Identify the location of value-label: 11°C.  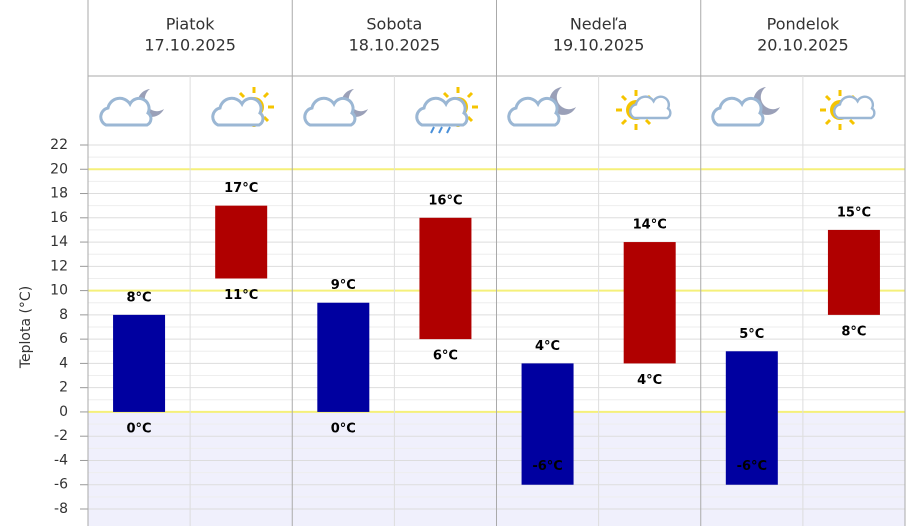
(241, 295).